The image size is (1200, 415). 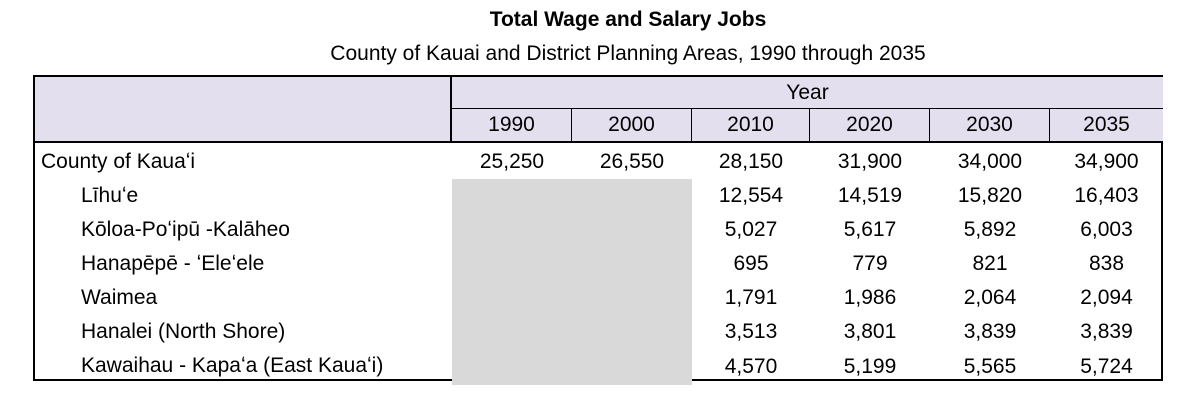 What do you see at coordinates (751, 229) in the screenshot?
I see `cell: 5,027` at bounding box center [751, 229].